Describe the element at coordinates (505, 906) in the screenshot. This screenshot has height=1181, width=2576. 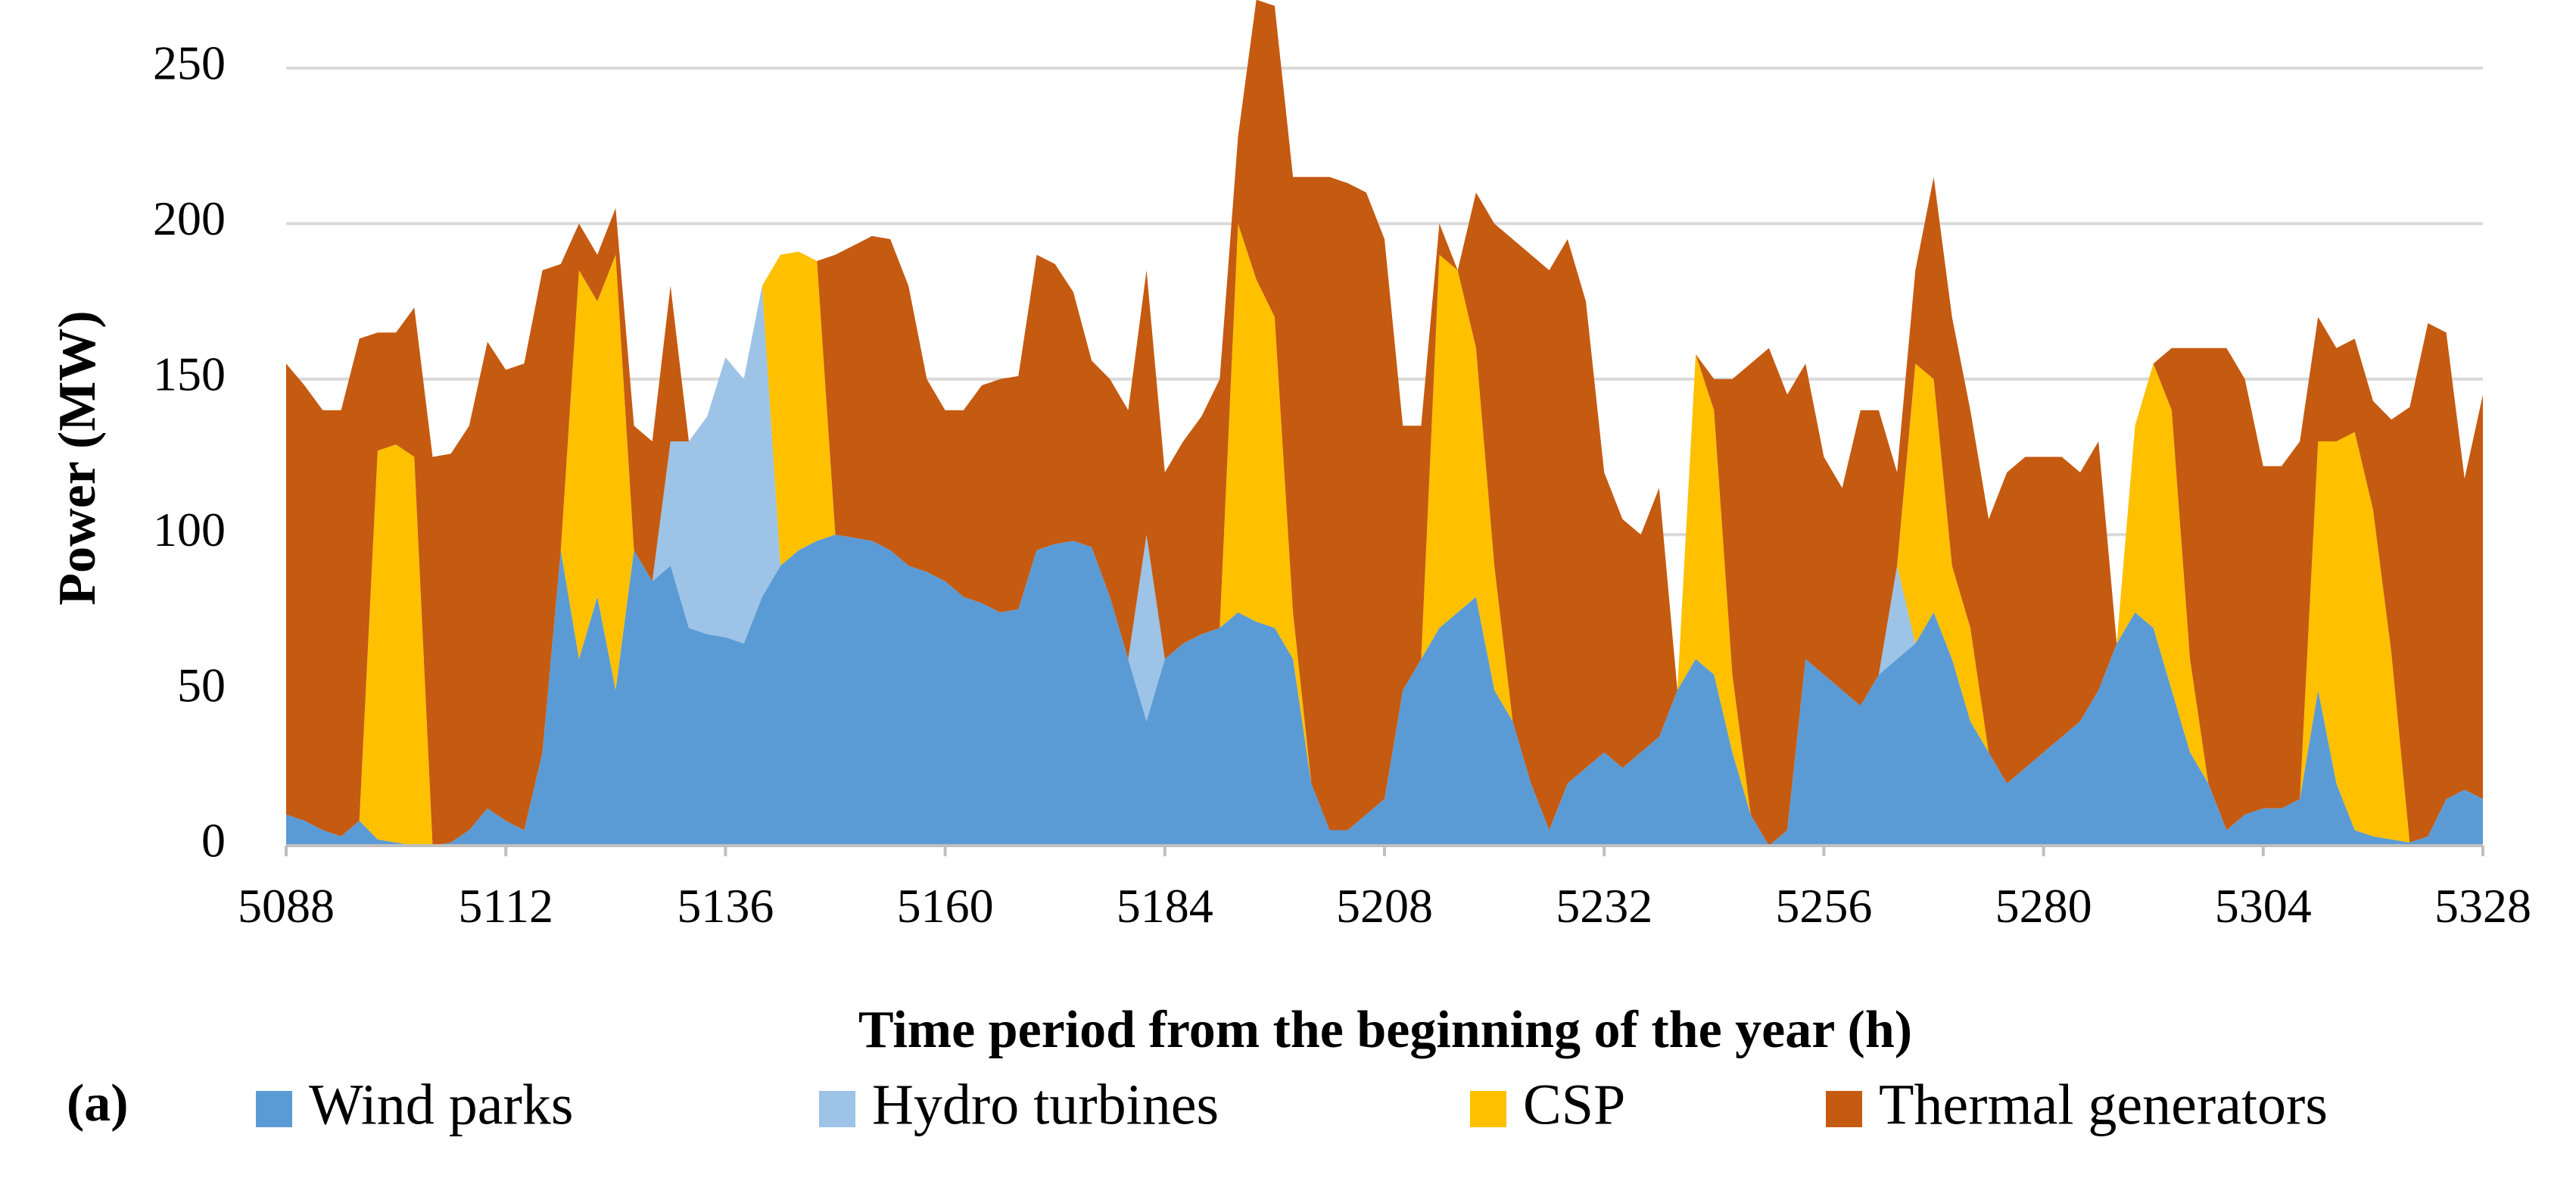
I see `x-tick-label: 5112` at that location.